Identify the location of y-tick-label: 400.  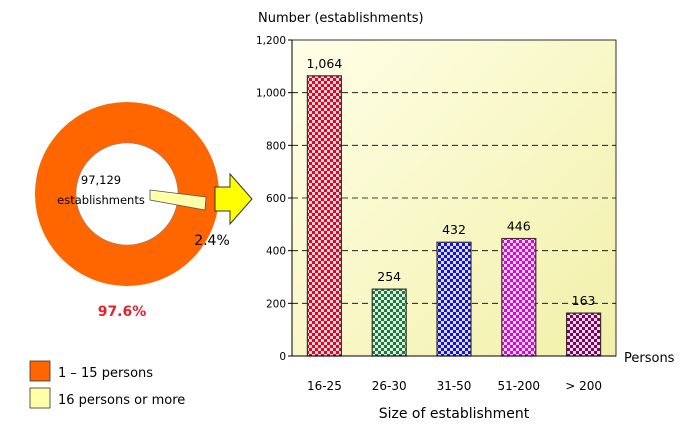
(276, 252).